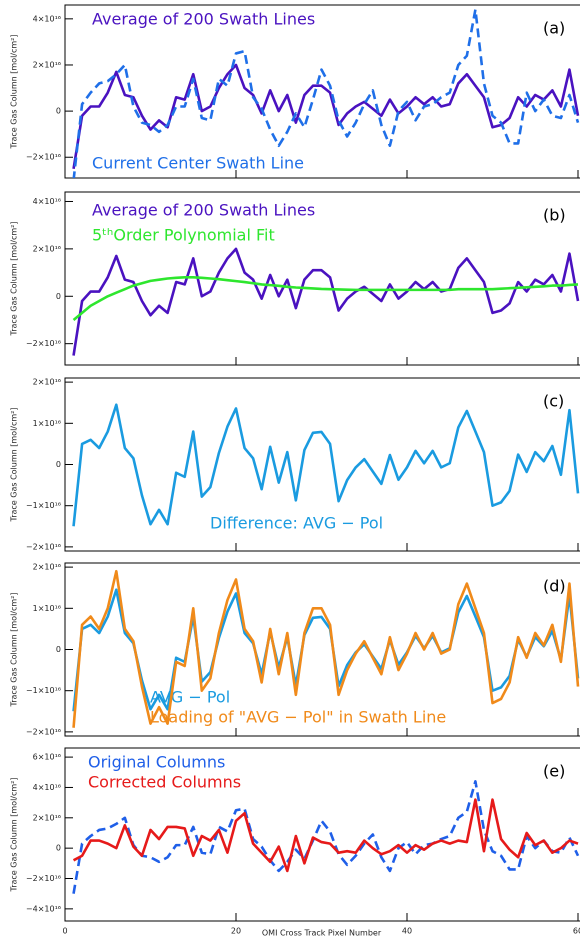 This screenshot has width=580, height=938. I want to click on panel-label: (c), so click(553, 401).